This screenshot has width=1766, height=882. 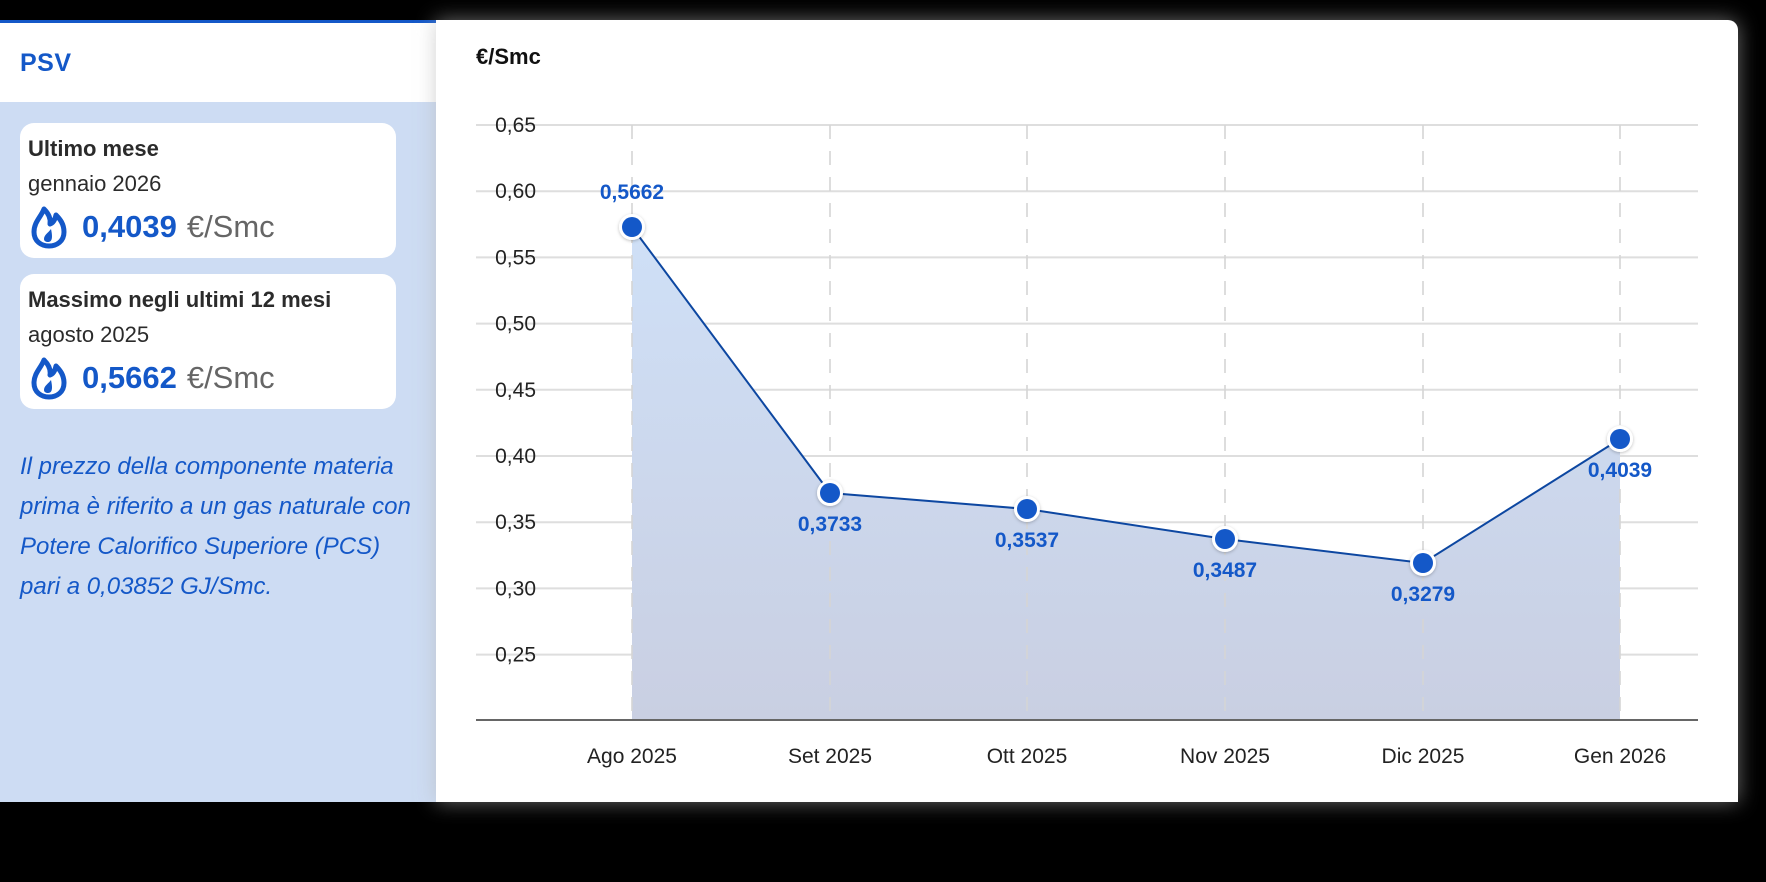 I want to click on x-tick-label: Ott 2025, so click(x=1027, y=756).